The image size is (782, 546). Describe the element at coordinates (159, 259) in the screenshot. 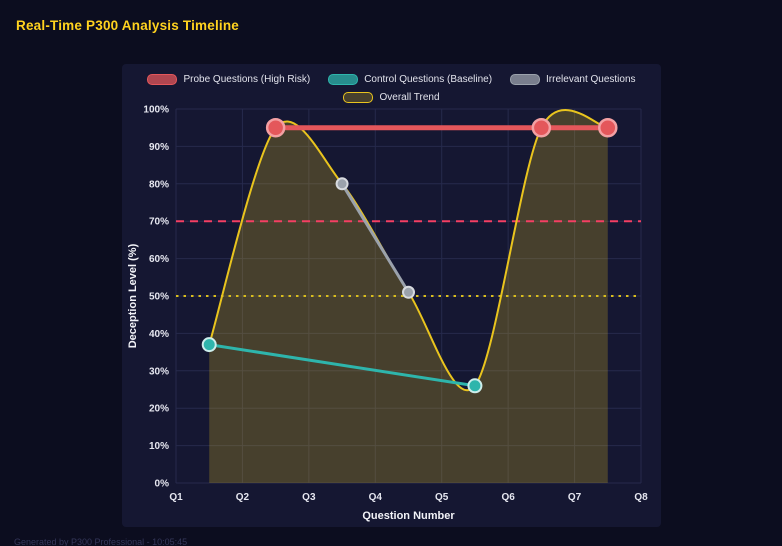

I see `svg-text: 60%` at that location.